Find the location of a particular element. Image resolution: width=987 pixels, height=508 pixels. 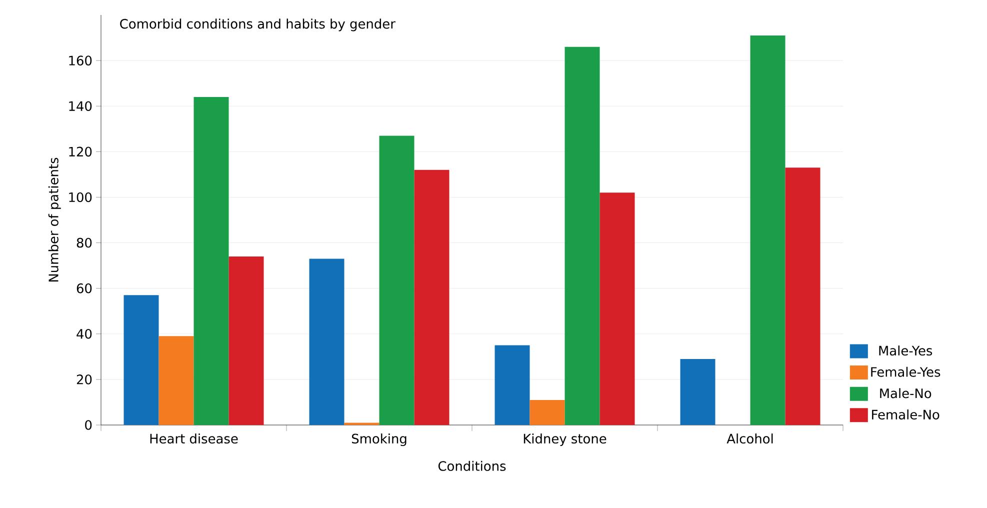

chart-title: Comorbid conditions and habits by gender is located at coordinates (258, 25).